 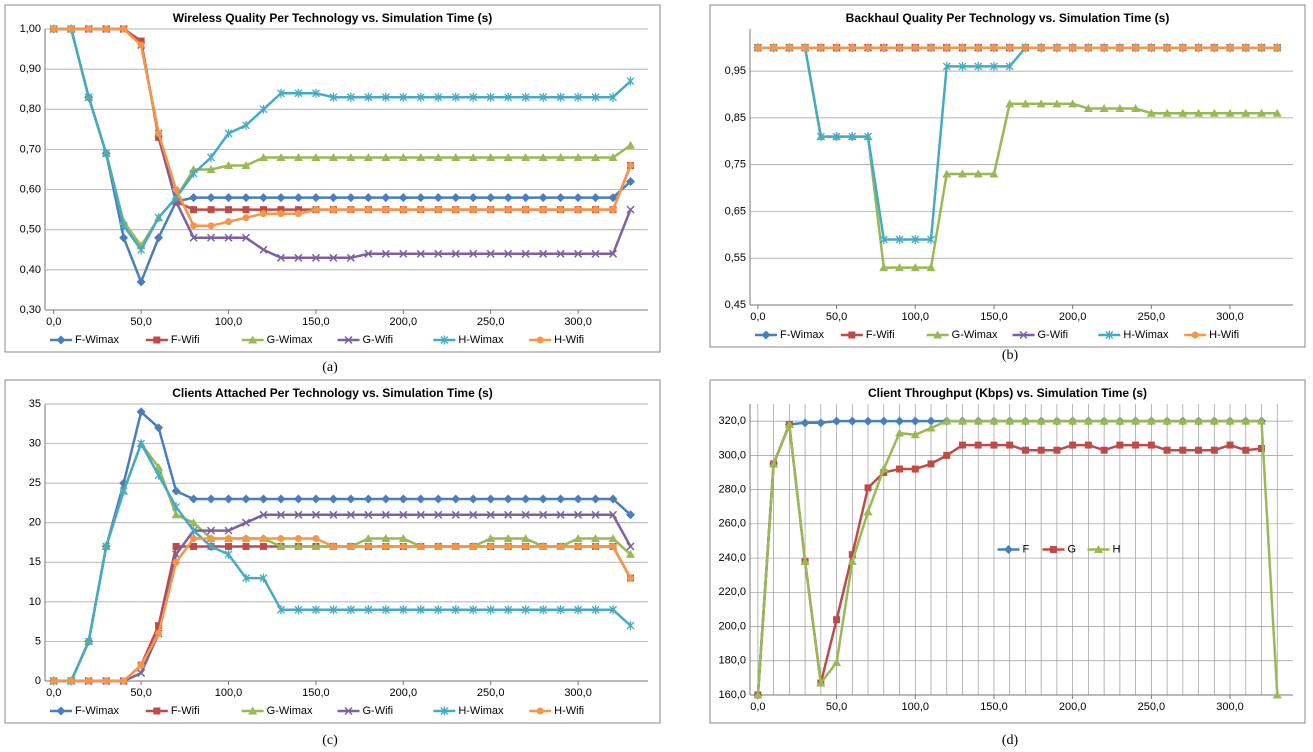 I want to click on y-tick-label: 0,65, so click(x=735, y=211).